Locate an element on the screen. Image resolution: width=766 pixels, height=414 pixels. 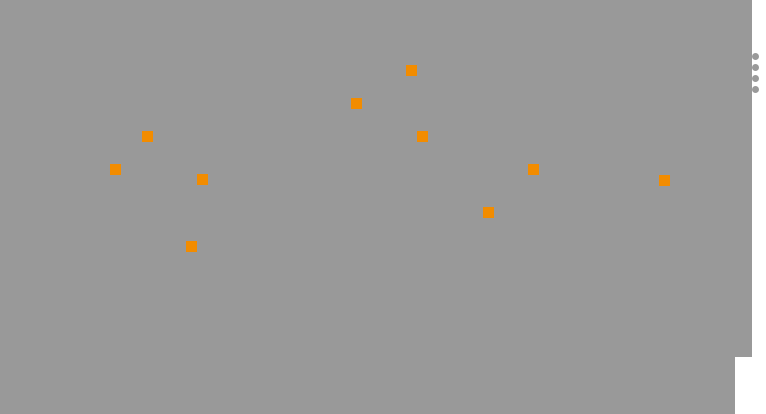
dot-3-icon is located at coordinates (755, 78).